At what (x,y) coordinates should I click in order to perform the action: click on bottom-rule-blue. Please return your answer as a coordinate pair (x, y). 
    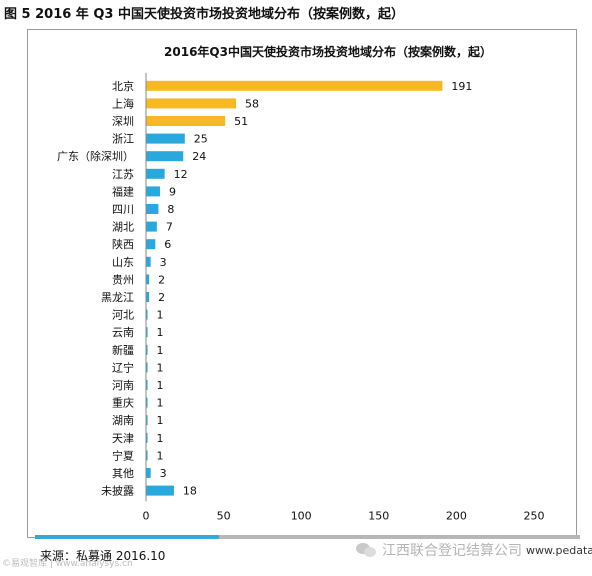
    Looking at the image, I should click on (127, 537).